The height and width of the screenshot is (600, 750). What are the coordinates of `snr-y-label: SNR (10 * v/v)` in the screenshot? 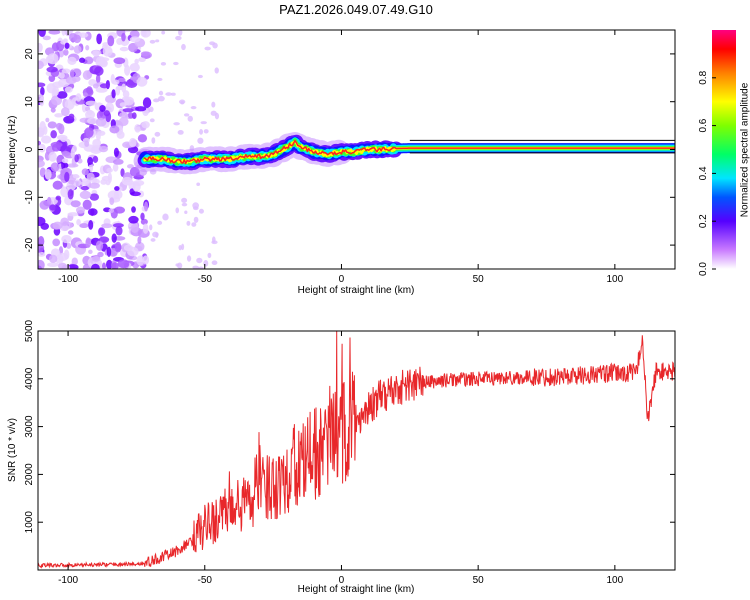 It's located at (12, 450).